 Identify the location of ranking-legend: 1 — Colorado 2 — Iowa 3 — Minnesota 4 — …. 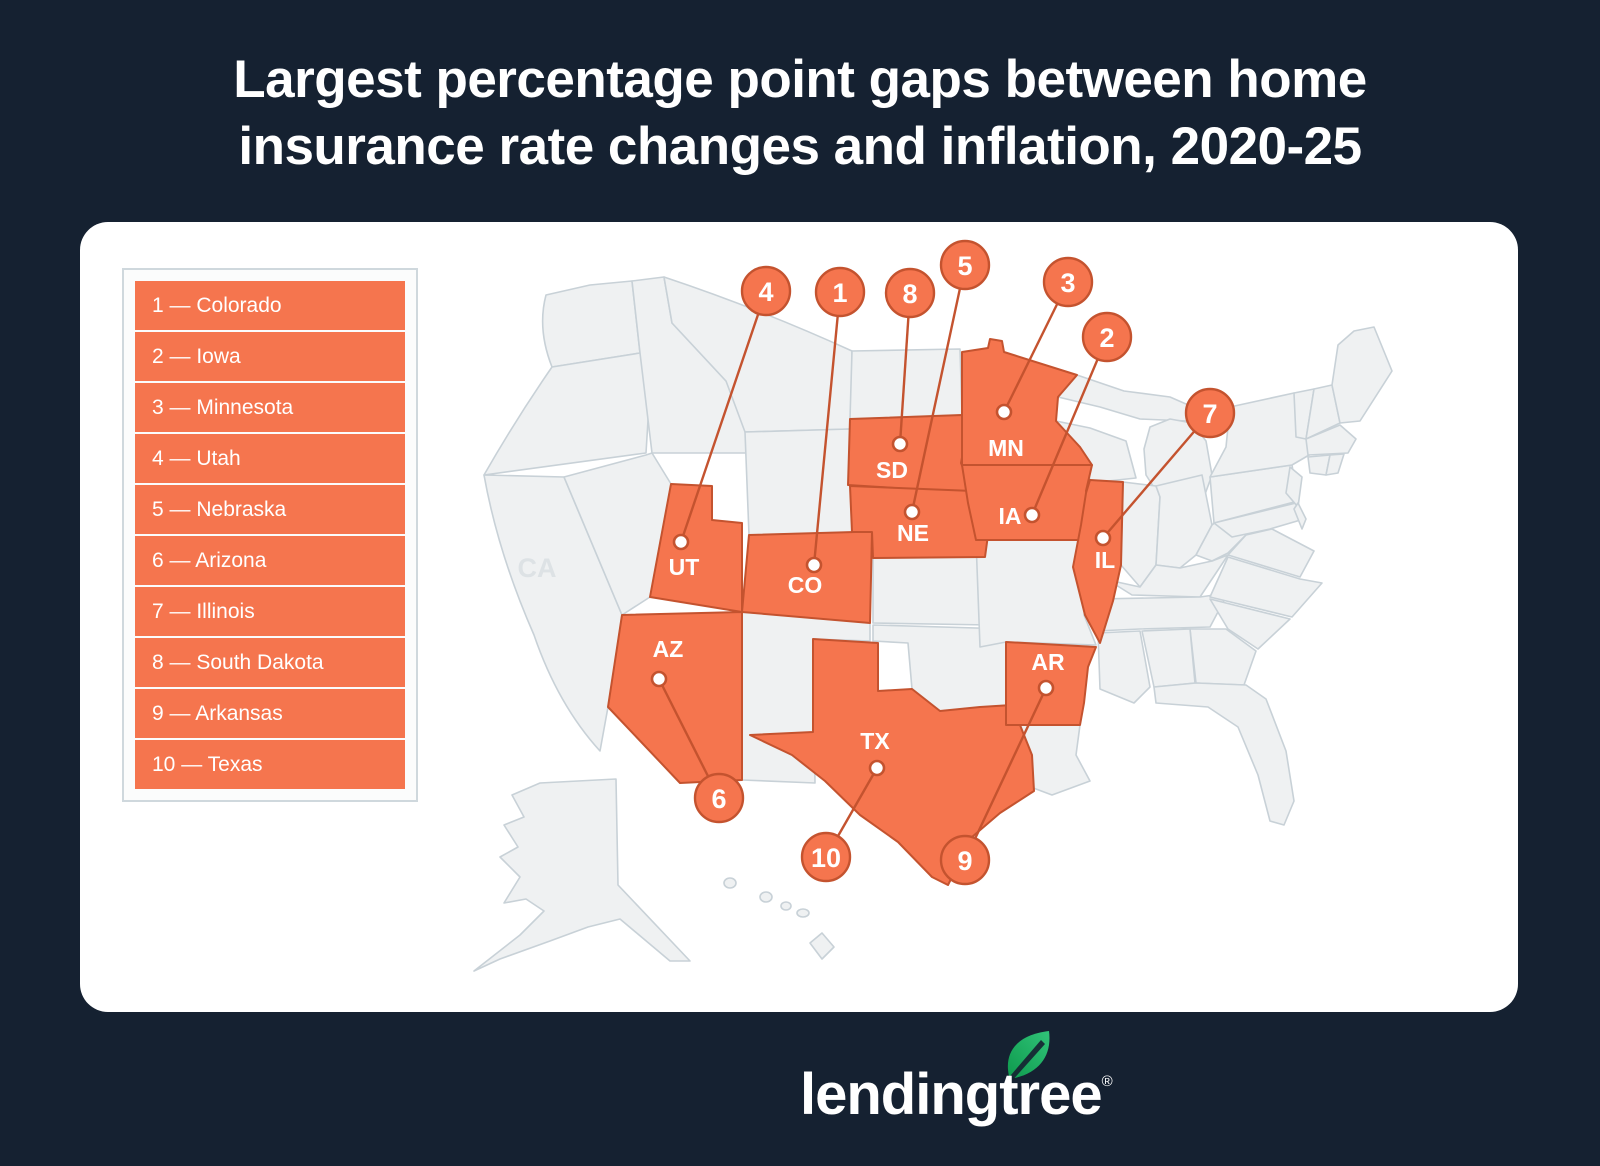
(270, 535).